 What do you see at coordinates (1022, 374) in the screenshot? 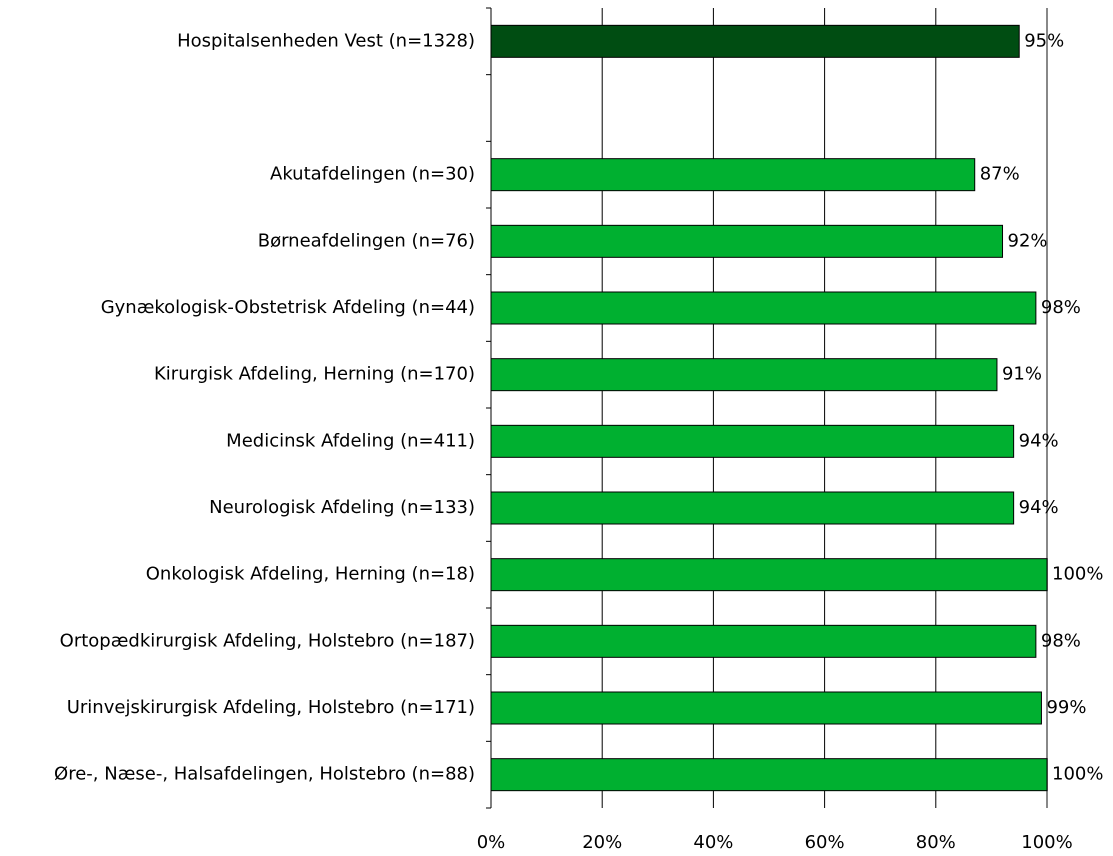
I see `value-label: 91%` at bounding box center [1022, 374].